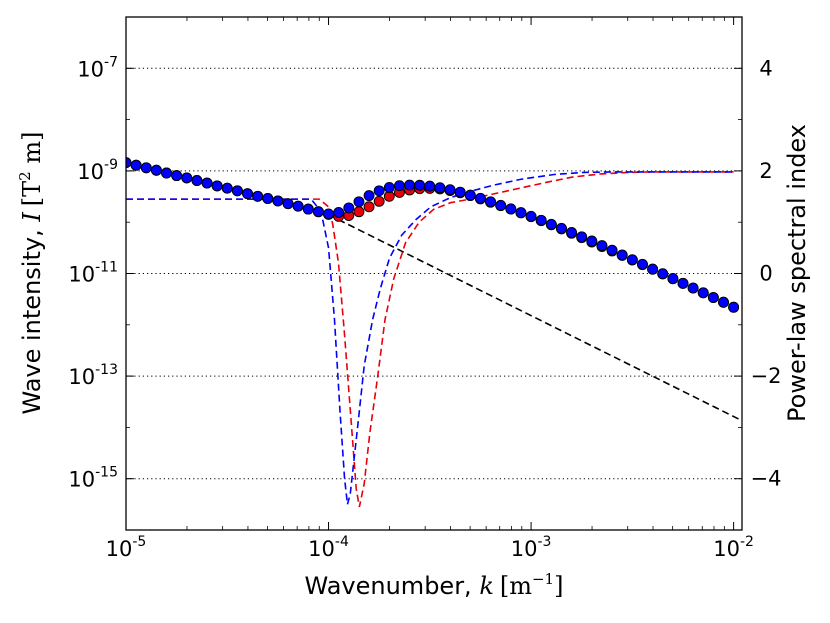 This screenshot has height=623, width=830. Describe the element at coordinates (531, 547) in the screenshot. I see `x-tick-label: 10⁻³` at that location.